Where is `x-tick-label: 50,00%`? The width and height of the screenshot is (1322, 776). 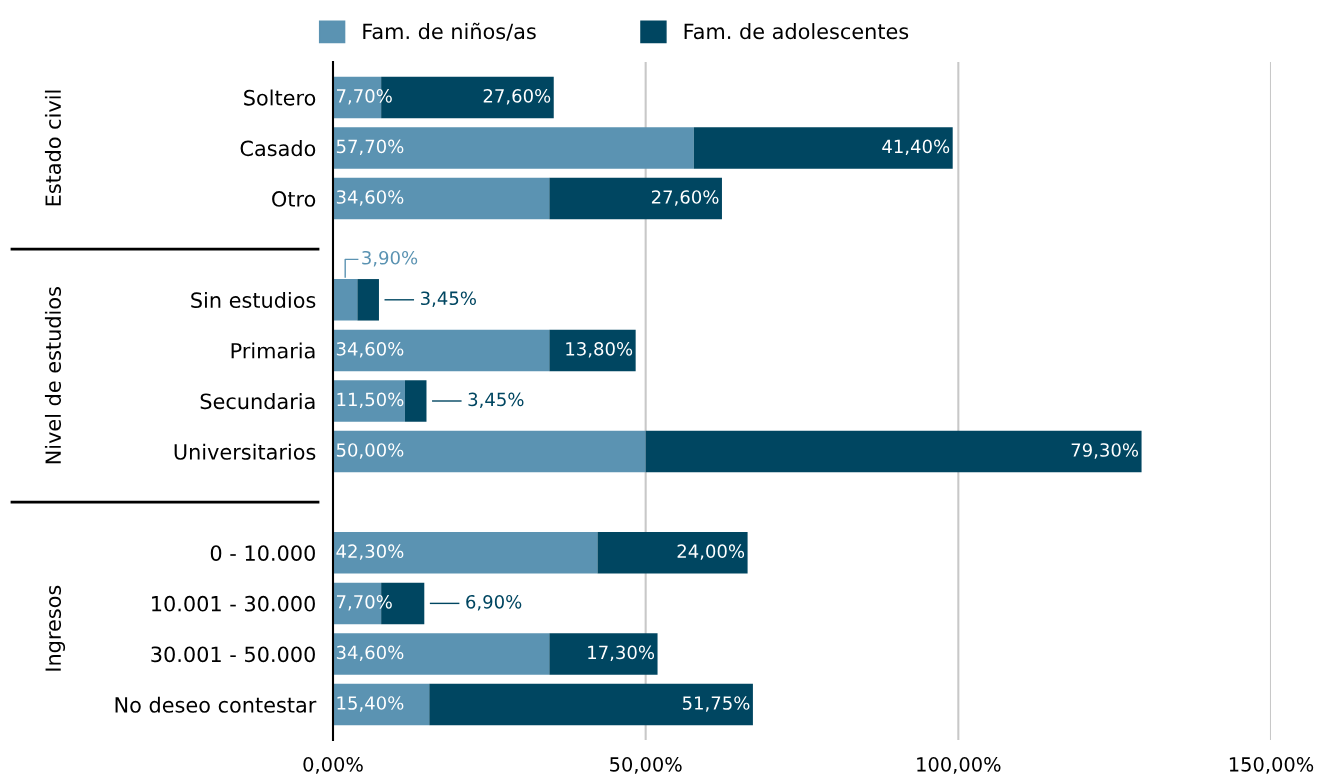 x-tick-label: 50,00% is located at coordinates (646, 765).